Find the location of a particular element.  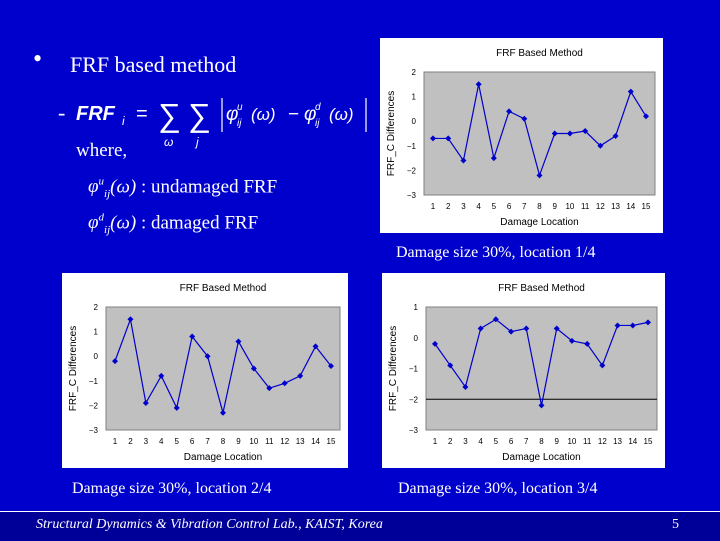

sum-index-omega: ω is located at coordinates (168, 142).